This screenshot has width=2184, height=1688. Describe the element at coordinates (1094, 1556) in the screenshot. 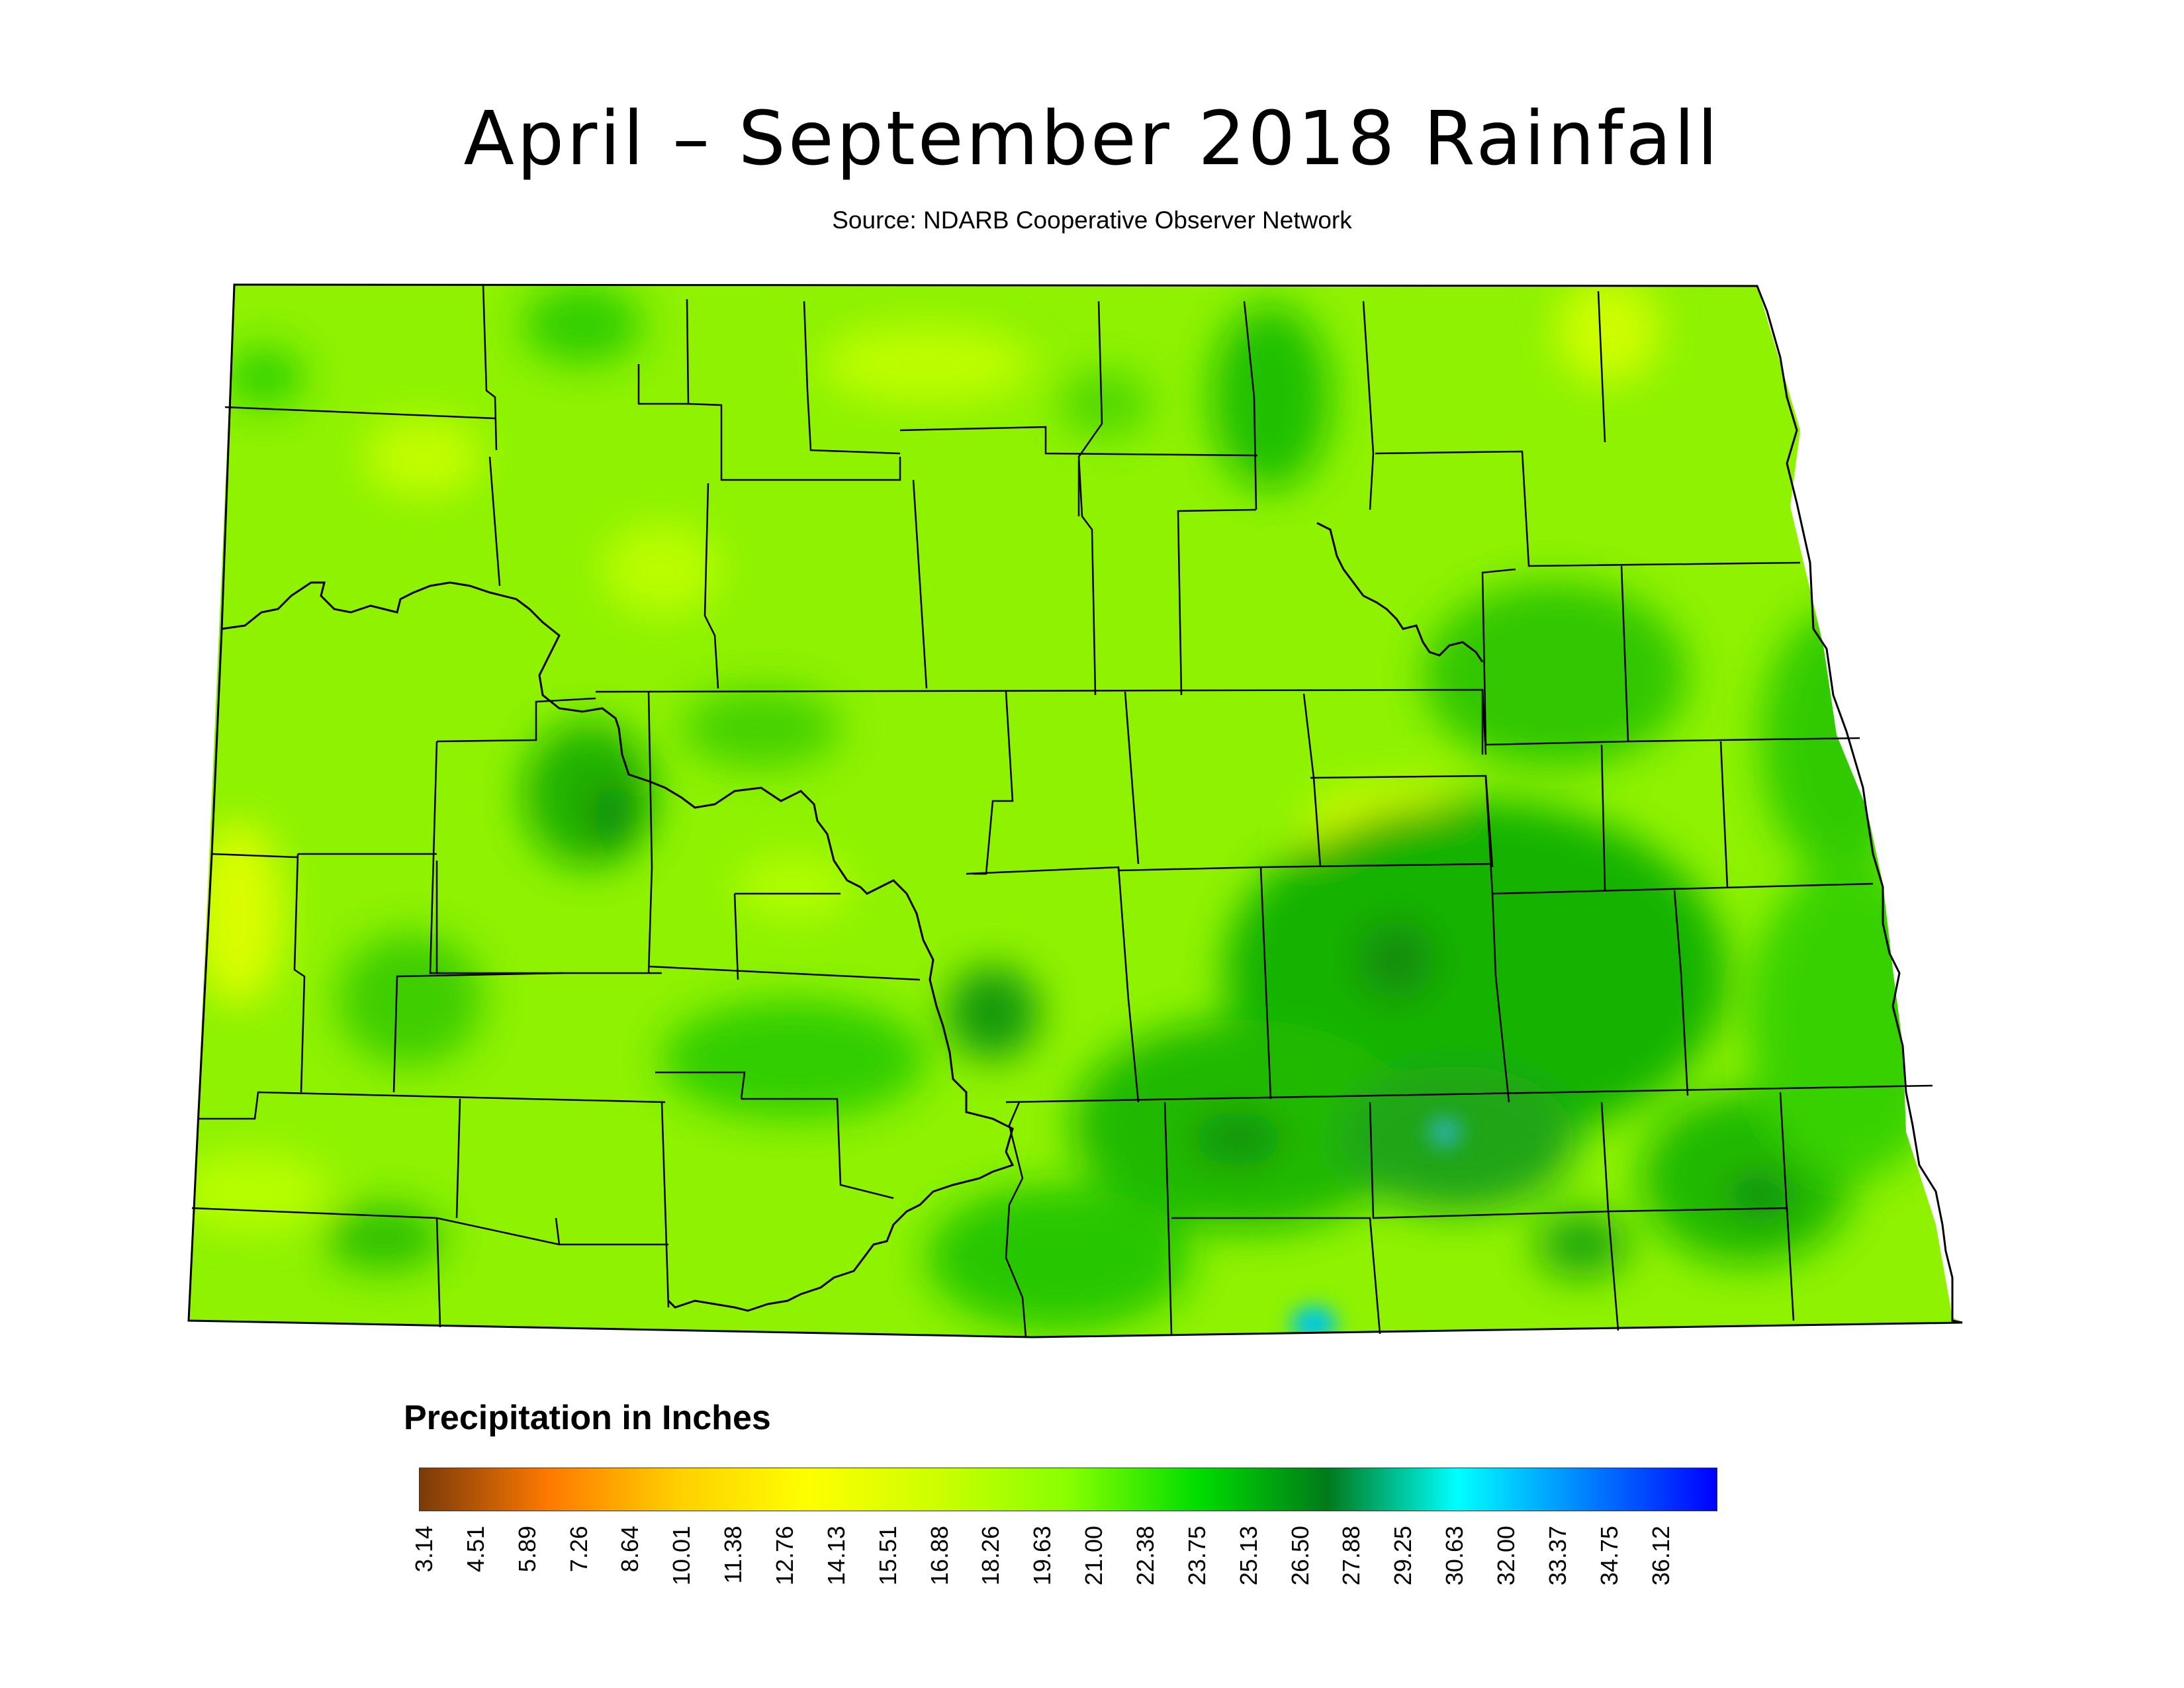

I see `legend-tick-label: 21.00` at that location.